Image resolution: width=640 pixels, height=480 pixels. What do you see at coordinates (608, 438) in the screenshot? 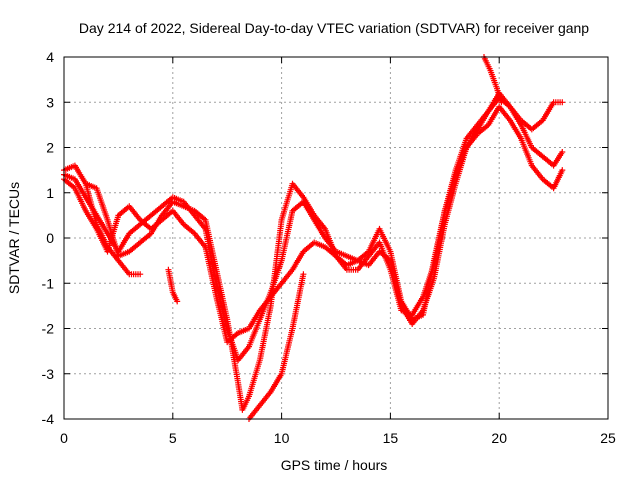
I see `x-tick-label: 25` at bounding box center [608, 438].